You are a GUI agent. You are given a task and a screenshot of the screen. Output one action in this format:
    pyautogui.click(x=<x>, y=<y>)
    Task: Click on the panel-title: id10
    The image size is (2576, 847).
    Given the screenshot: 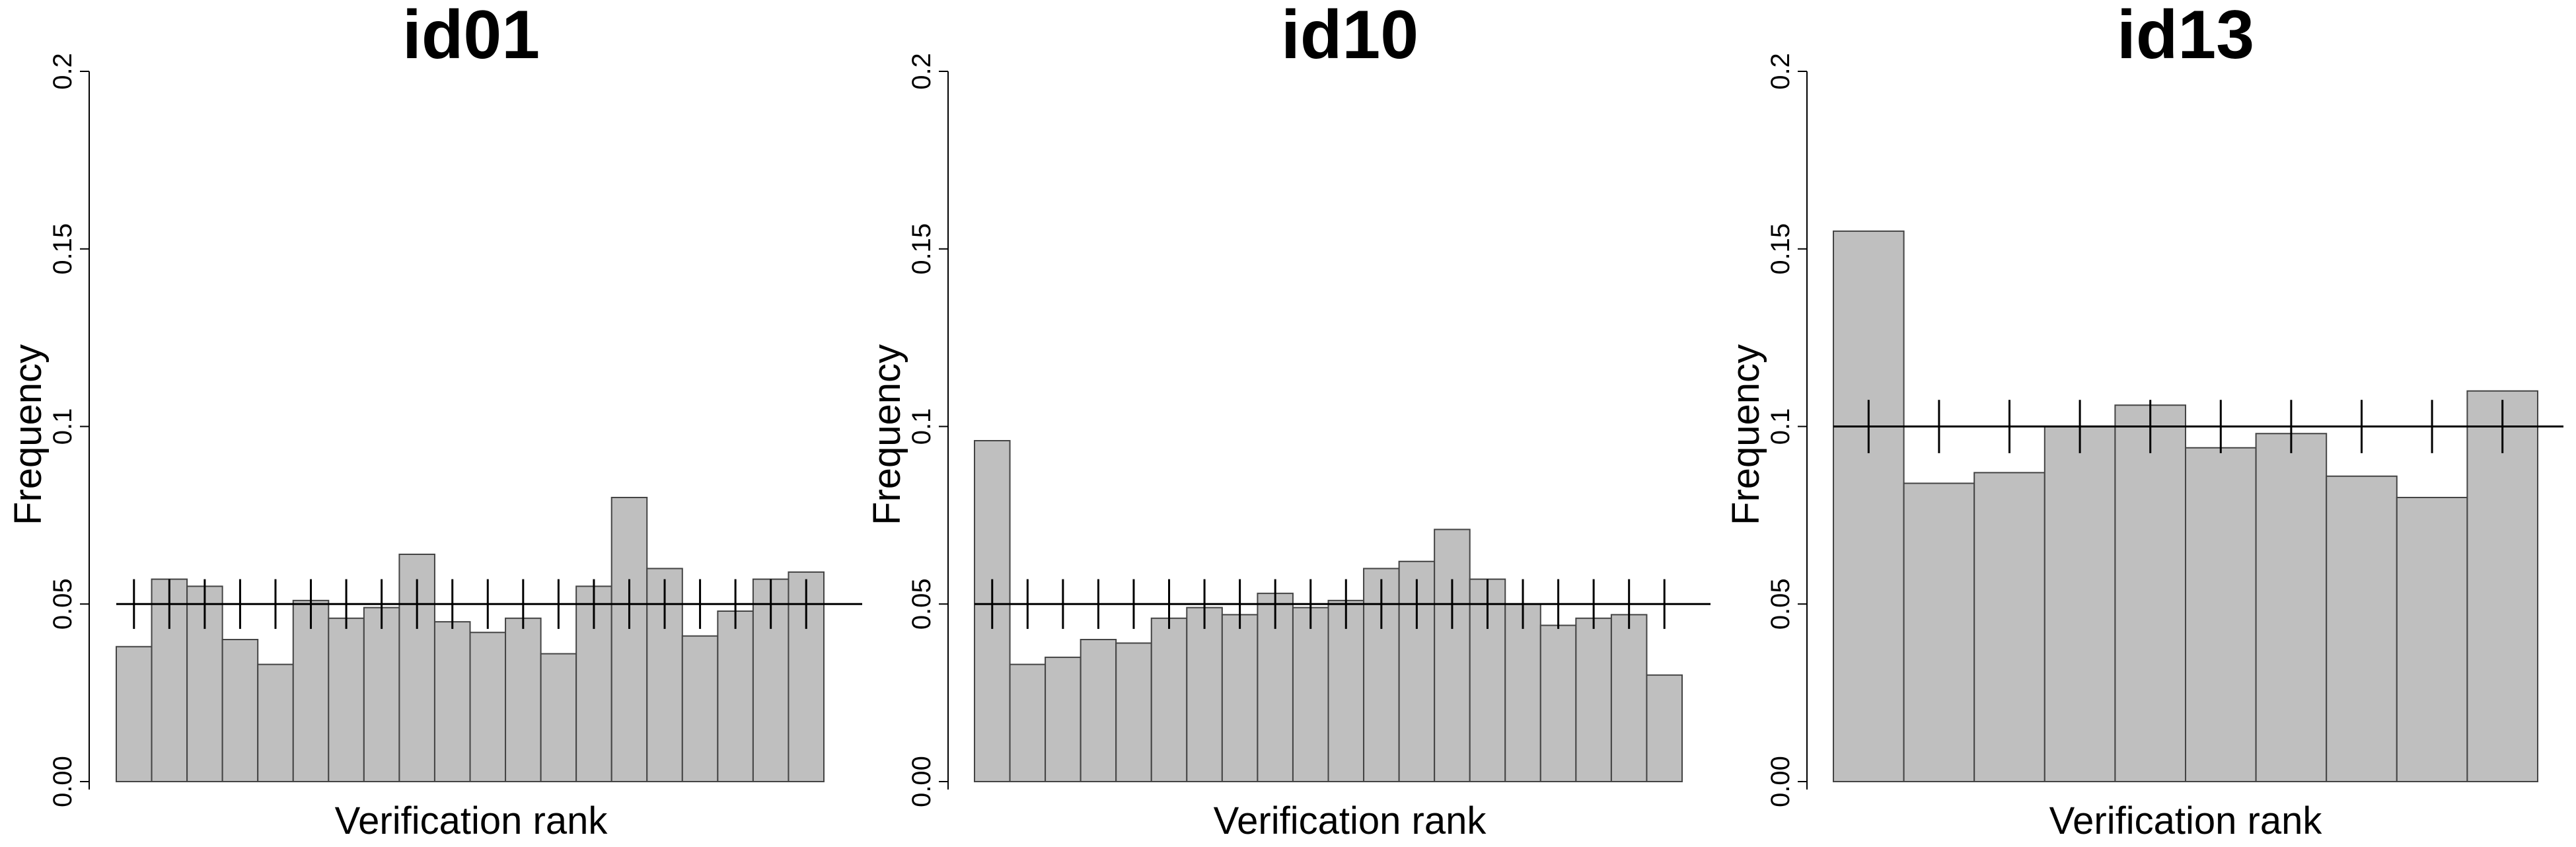 What is the action you would take?
    pyautogui.click(x=1349, y=36)
    